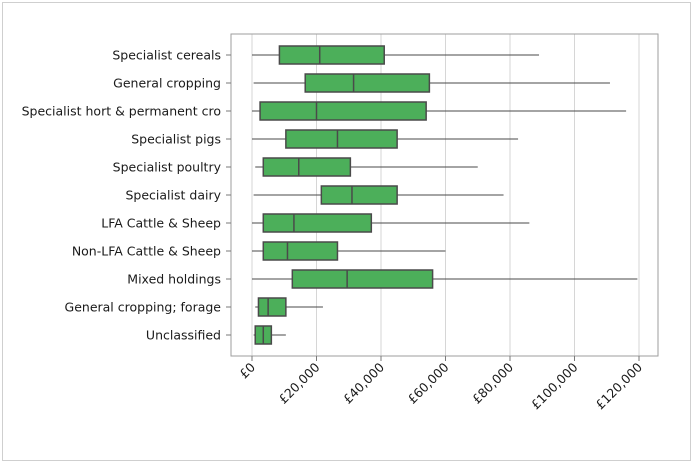 This screenshot has height=465, width=695. Describe the element at coordinates (143, 307) in the screenshot. I see `category-label: General cropping; forage` at that location.